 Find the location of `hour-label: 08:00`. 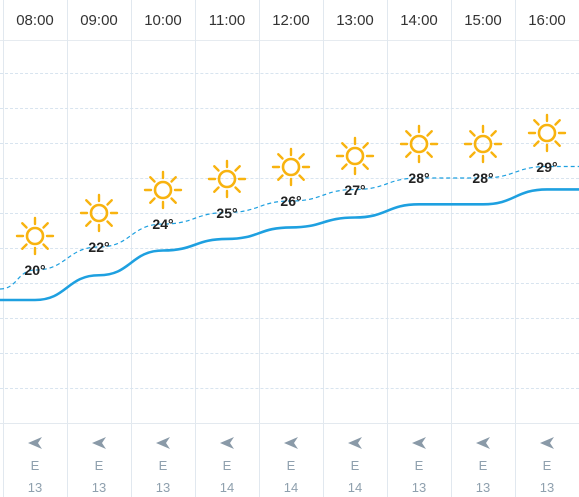

hour-label: 08:00 is located at coordinates (35, 20).